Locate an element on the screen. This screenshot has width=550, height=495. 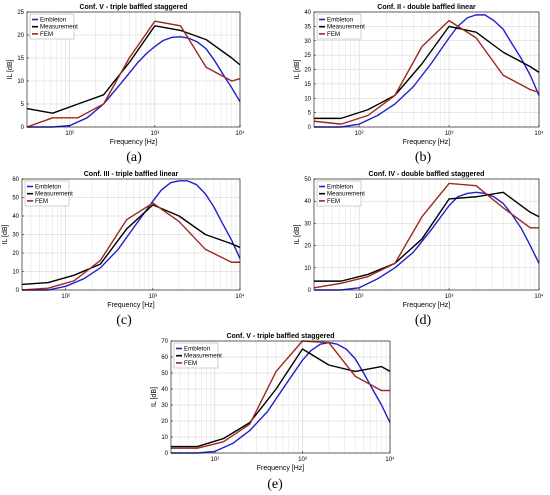
chart-title: Conf. III - triple baffled linear is located at coordinates (131, 174).